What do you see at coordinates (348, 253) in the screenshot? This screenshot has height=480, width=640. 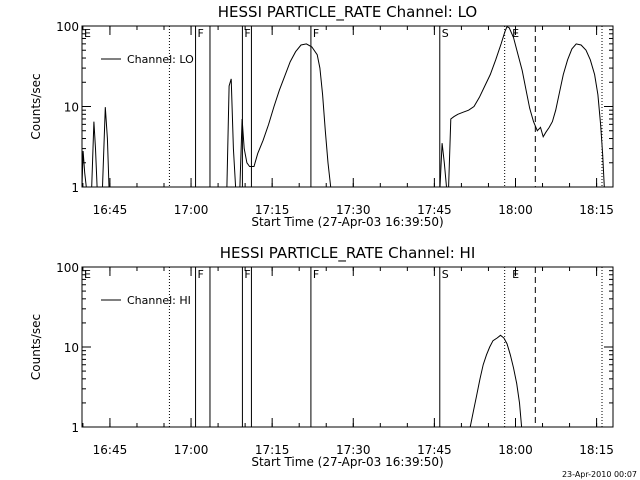 I see `chart-title: HESSI PARTICLE_RATE Channel: HI` at bounding box center [348, 253].